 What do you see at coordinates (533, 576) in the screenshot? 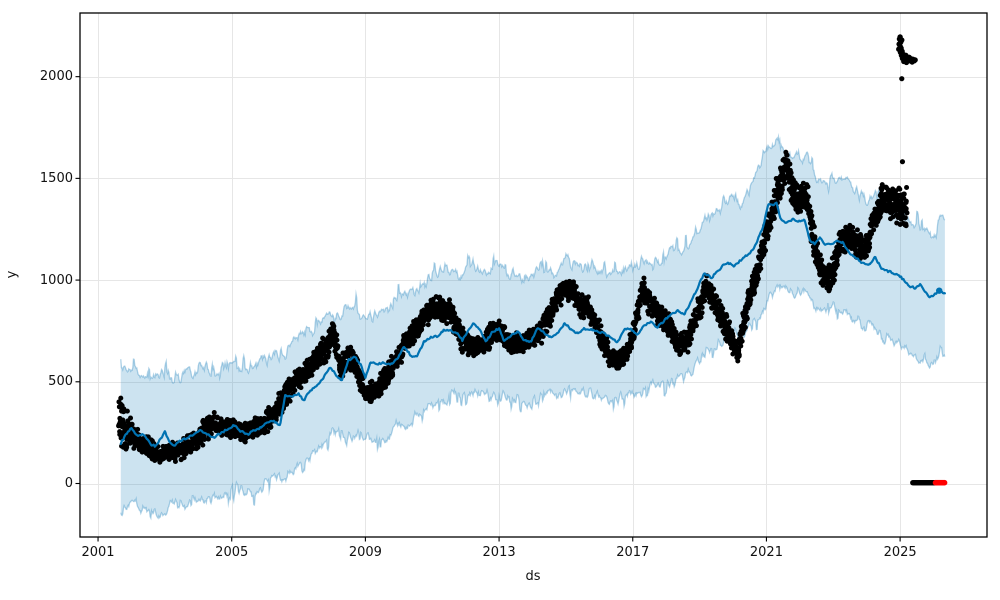
I see `x-axis-label: ds` at bounding box center [533, 576].